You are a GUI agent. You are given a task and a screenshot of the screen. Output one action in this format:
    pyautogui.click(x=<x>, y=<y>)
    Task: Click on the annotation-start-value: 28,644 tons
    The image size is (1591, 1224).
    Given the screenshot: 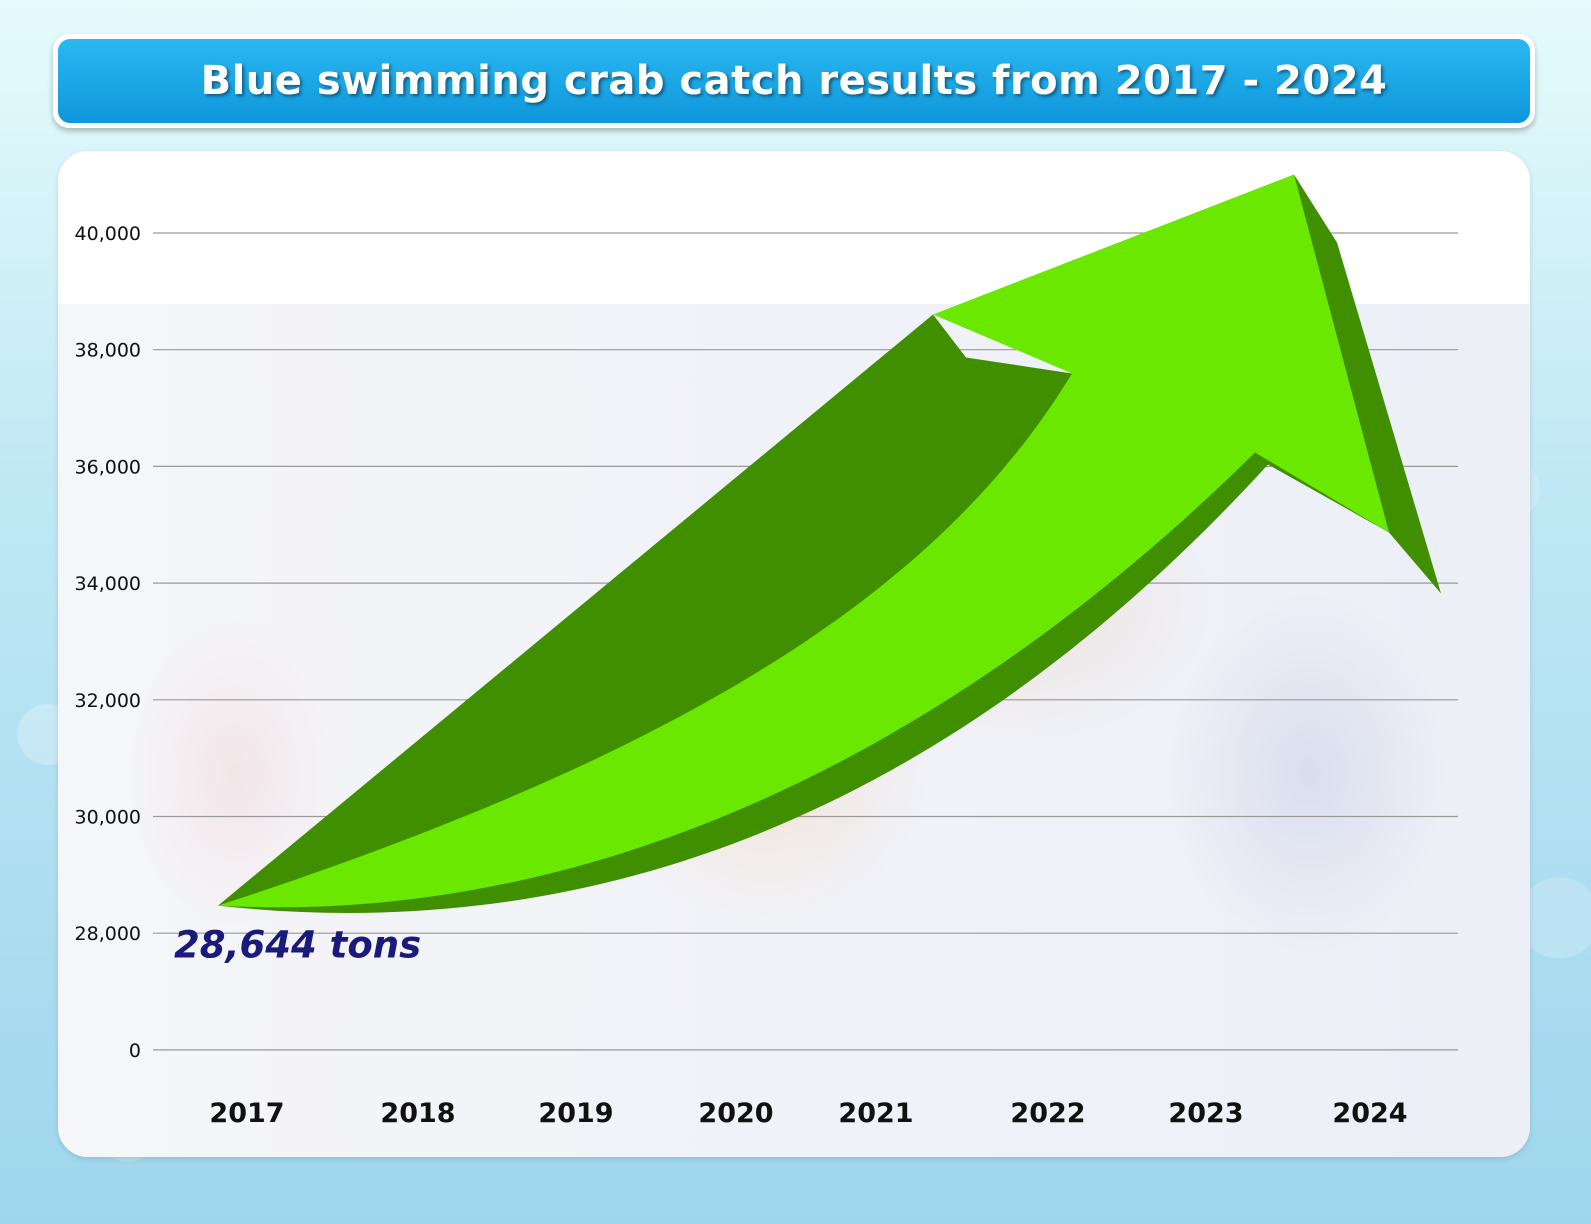 What is the action you would take?
    pyautogui.click(x=297, y=945)
    